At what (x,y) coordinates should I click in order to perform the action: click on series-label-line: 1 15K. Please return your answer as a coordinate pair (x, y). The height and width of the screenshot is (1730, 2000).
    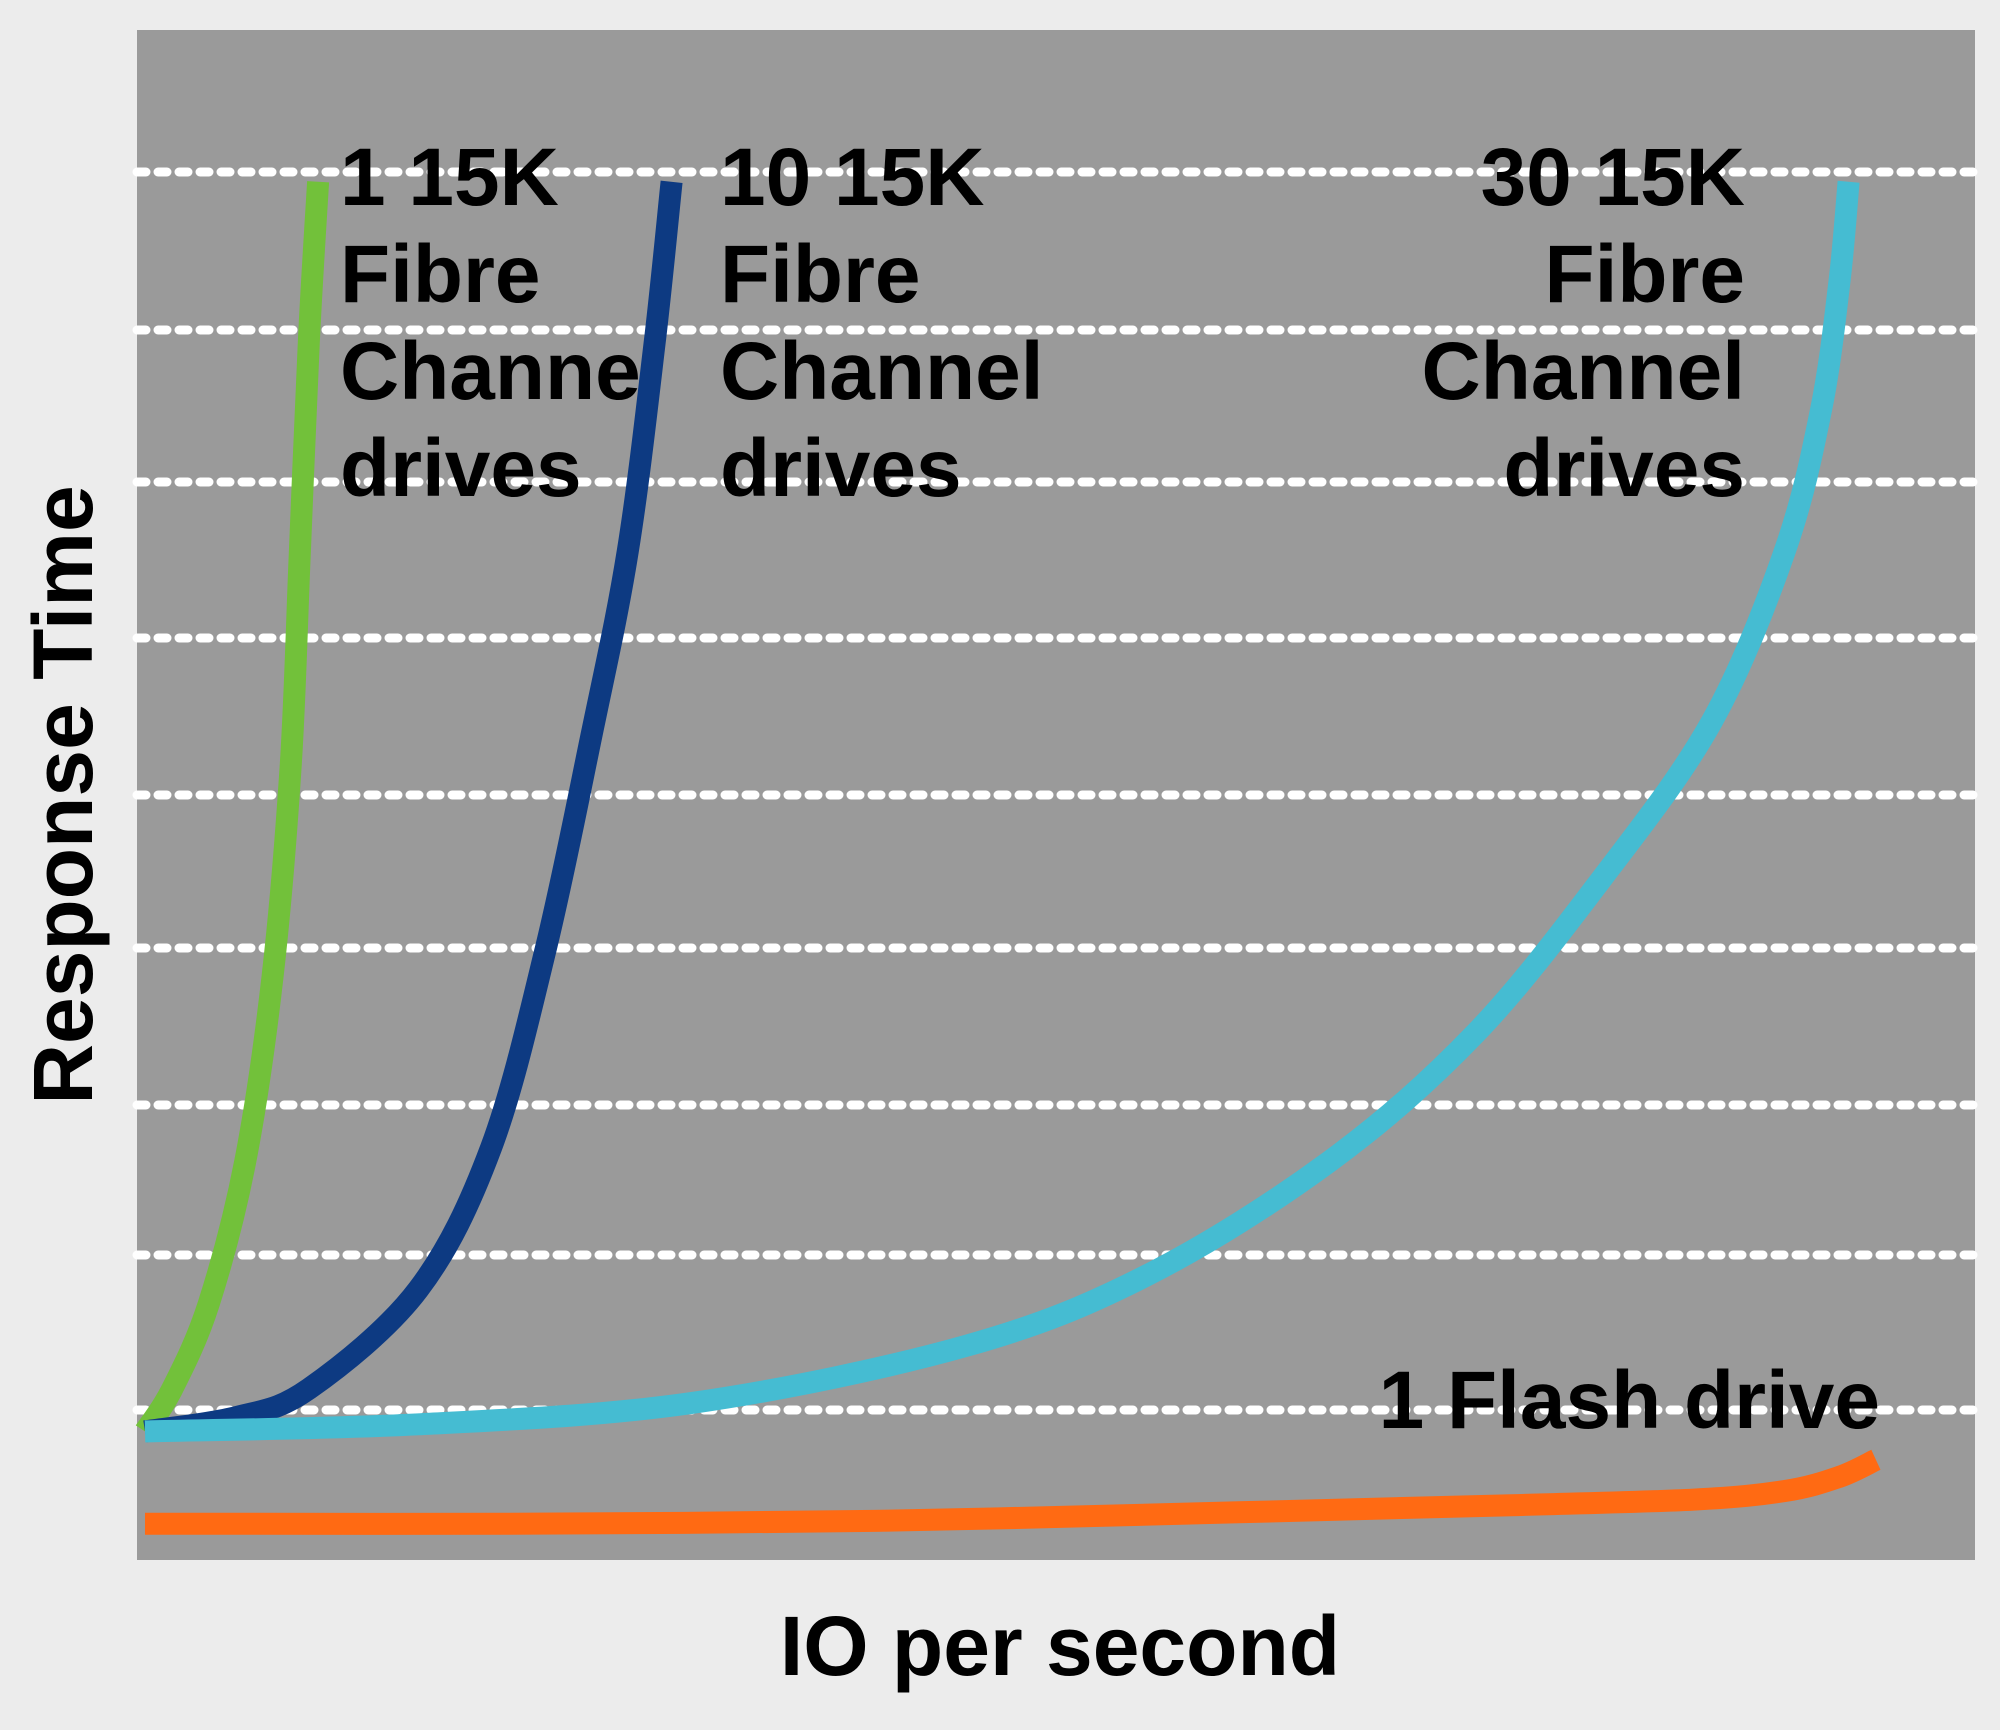
    Looking at the image, I should click on (449, 177).